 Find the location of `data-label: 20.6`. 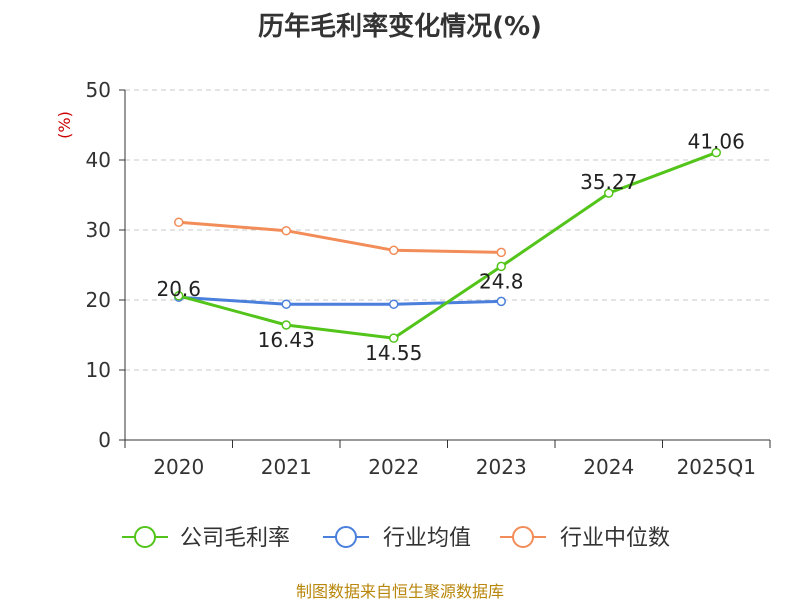

data-label: 20.6 is located at coordinates (178, 289).